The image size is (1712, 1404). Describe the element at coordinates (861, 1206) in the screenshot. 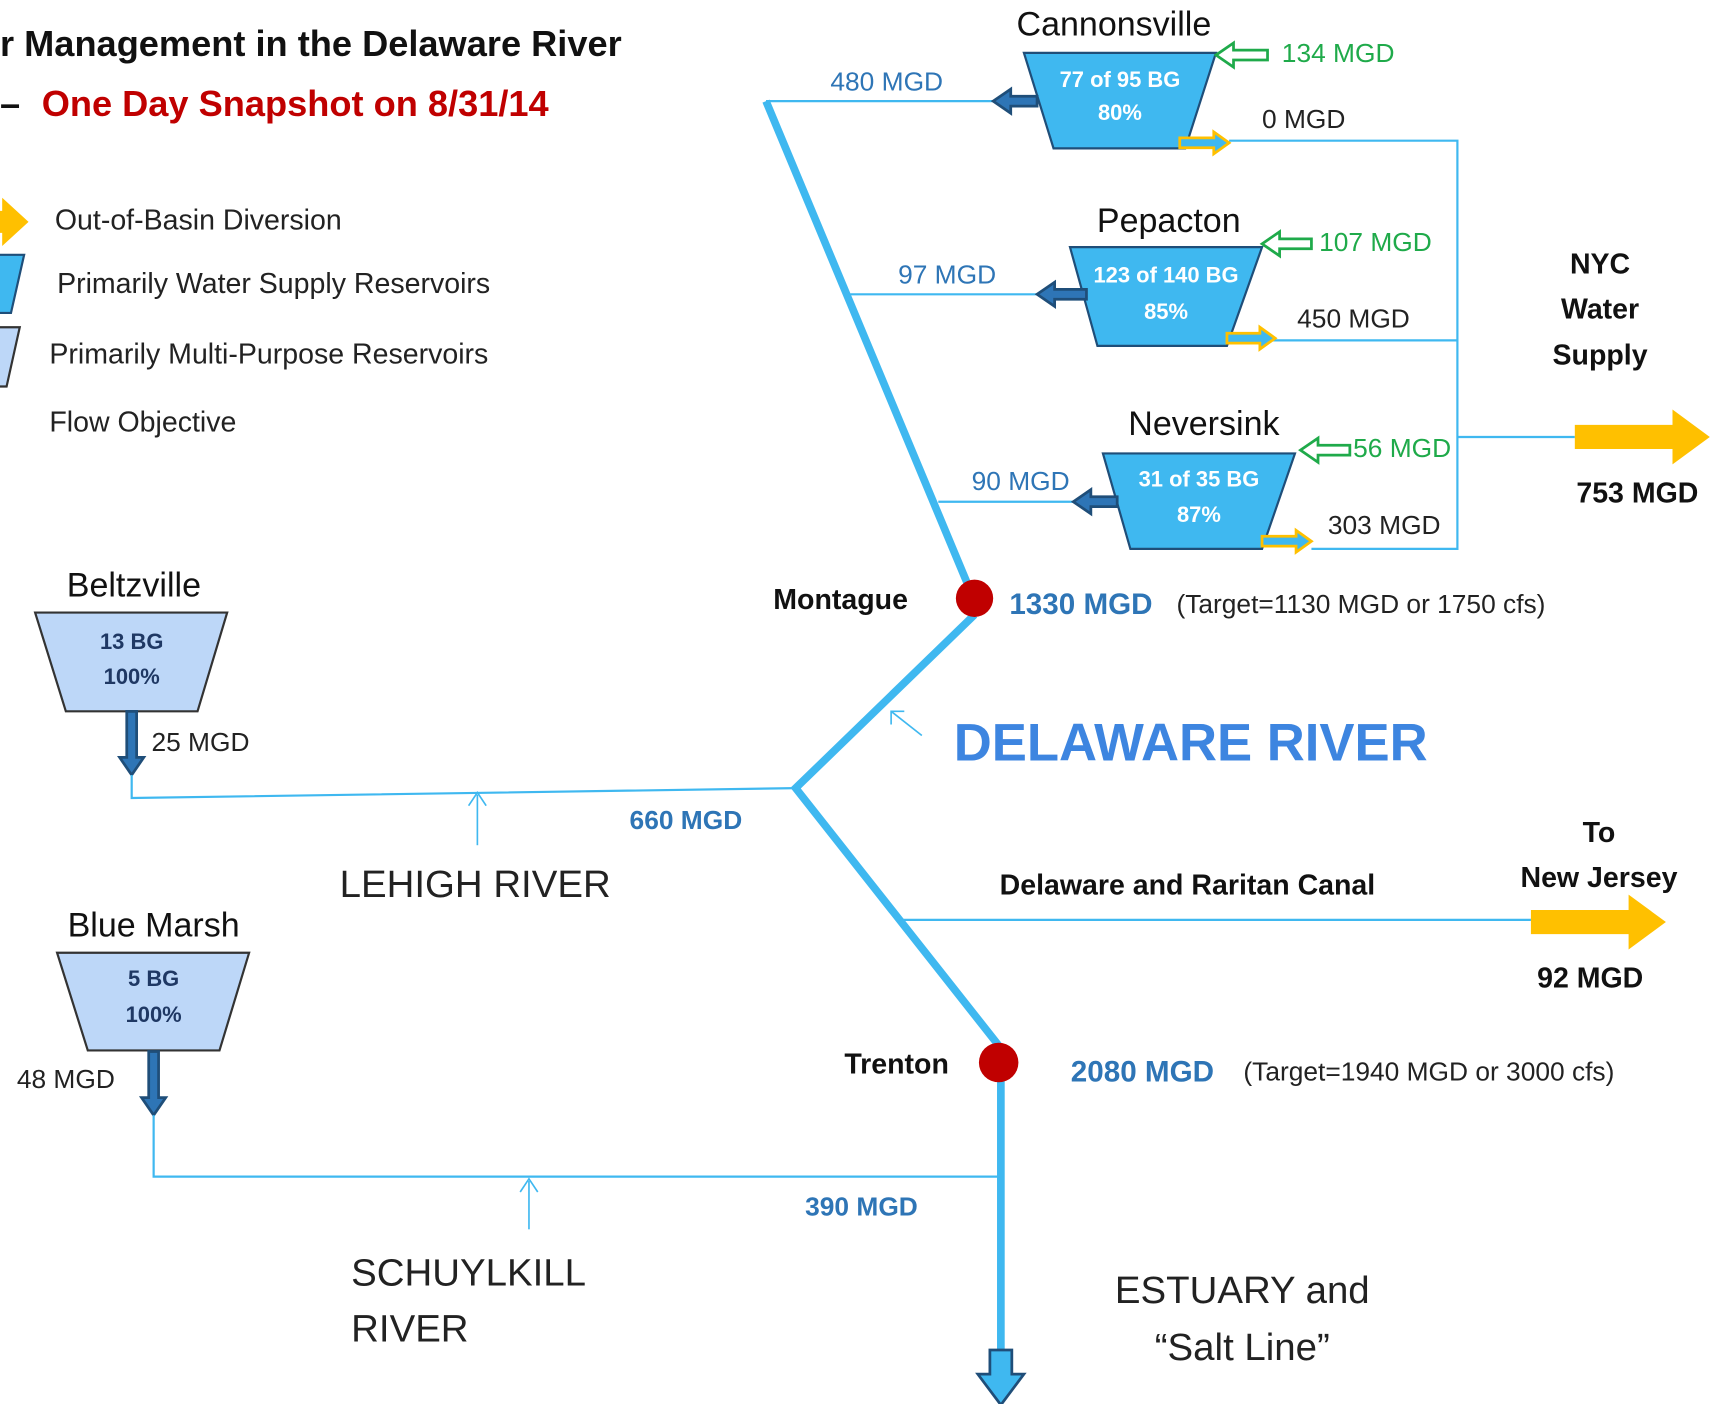

I see `label: 390 MGD` at that location.